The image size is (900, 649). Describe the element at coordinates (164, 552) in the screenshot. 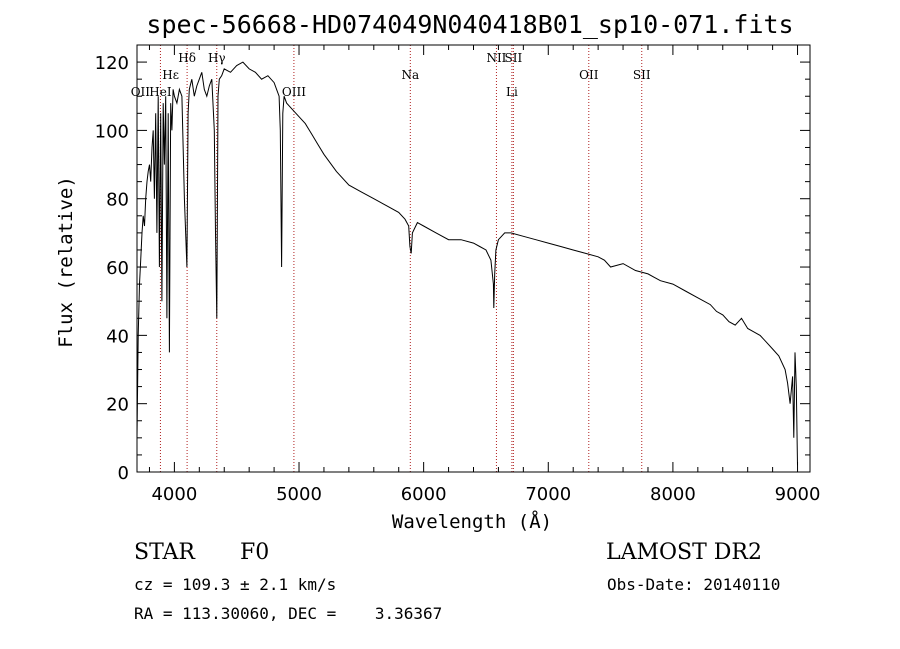

I see `object-class: STAR` at that location.